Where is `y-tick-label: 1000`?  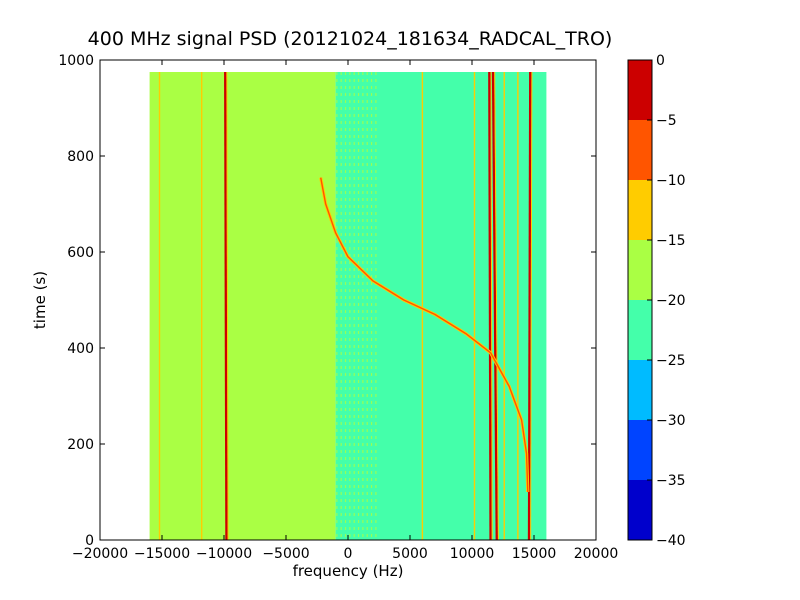 y-tick-label: 1000 is located at coordinates (76, 61).